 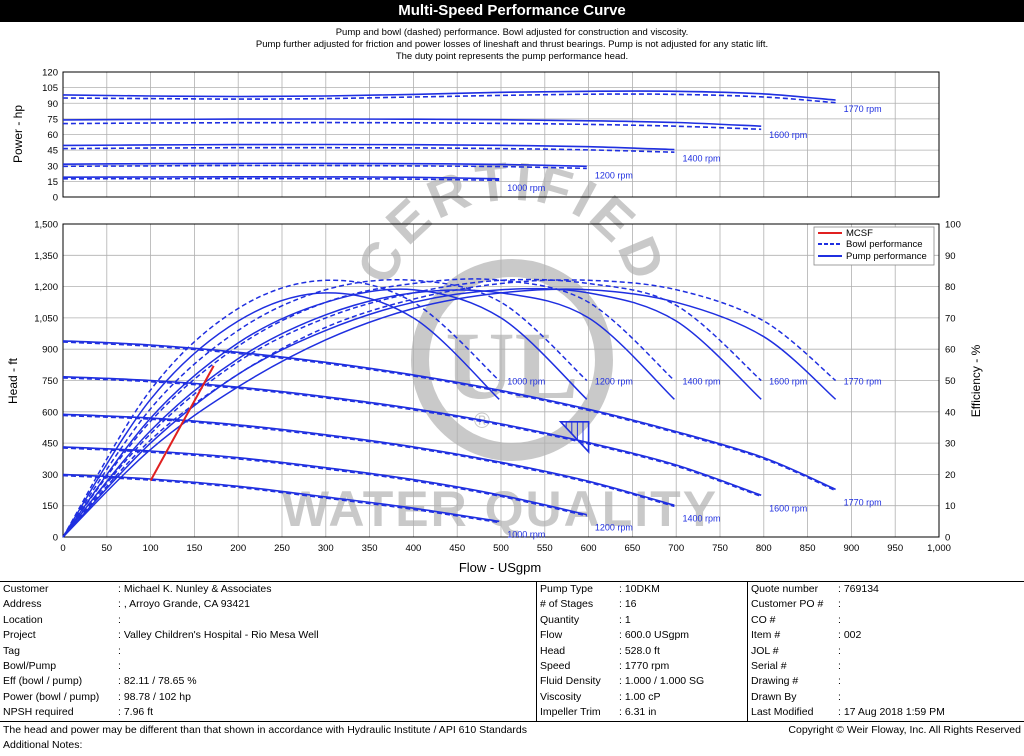 I want to click on watermark-ring, so click(x=512, y=360).